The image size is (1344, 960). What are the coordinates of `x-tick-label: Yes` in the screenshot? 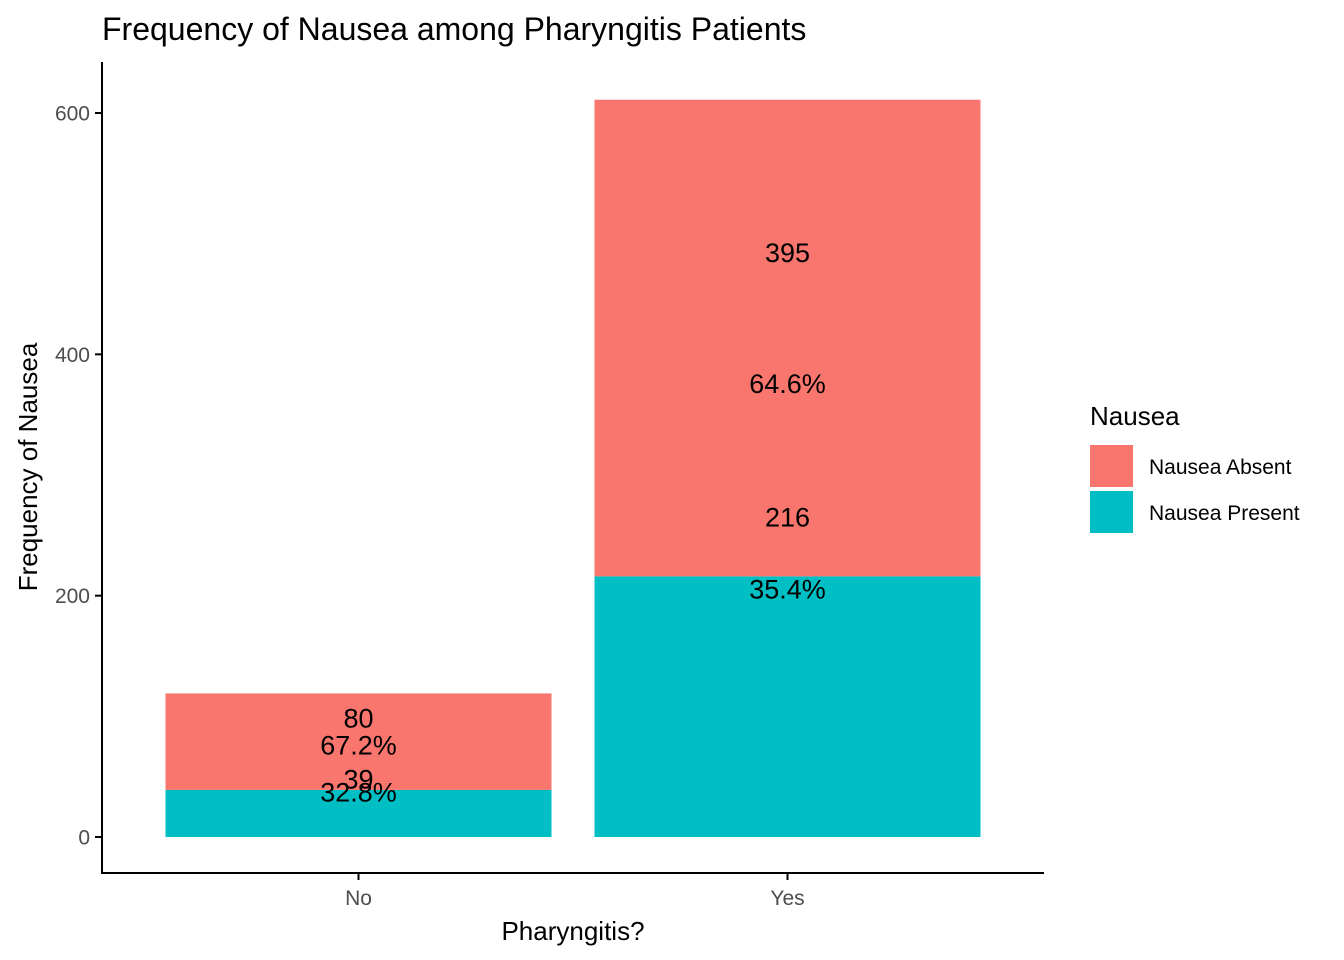 It's located at (787, 898).